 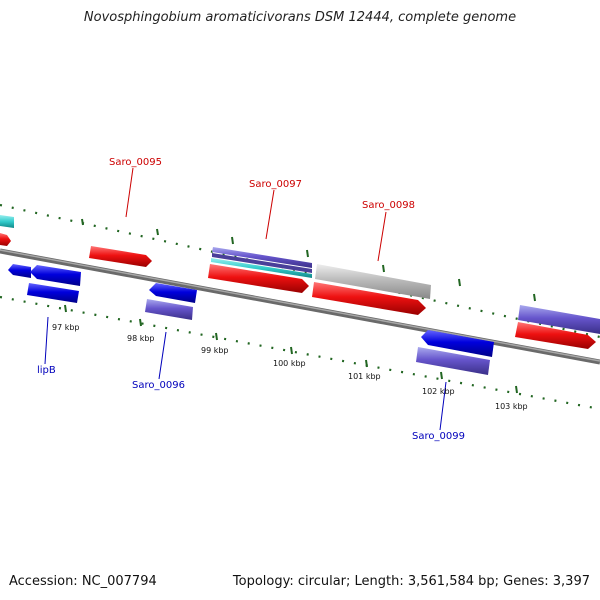 What do you see at coordinates (457, 343) in the screenshot?
I see `cds-reverse-right-upper` at bounding box center [457, 343].